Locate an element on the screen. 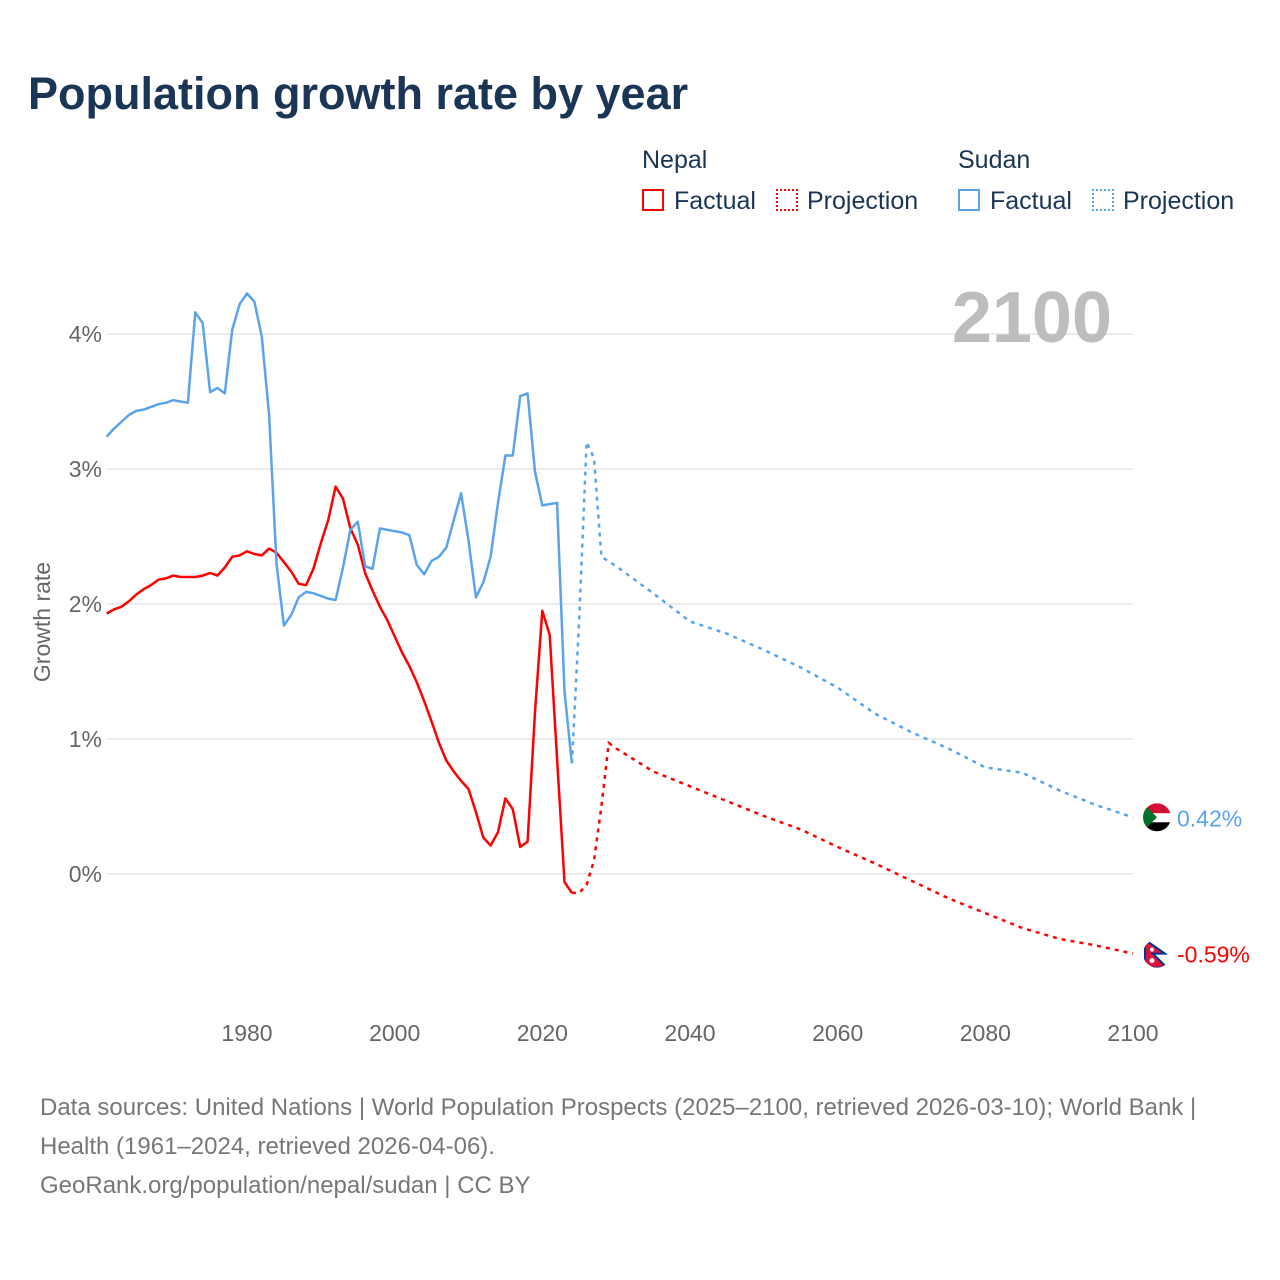 Image resolution: width=1280 pixels, height=1280 pixels. legend-swatch-sudan-factual is located at coordinates (969, 200).